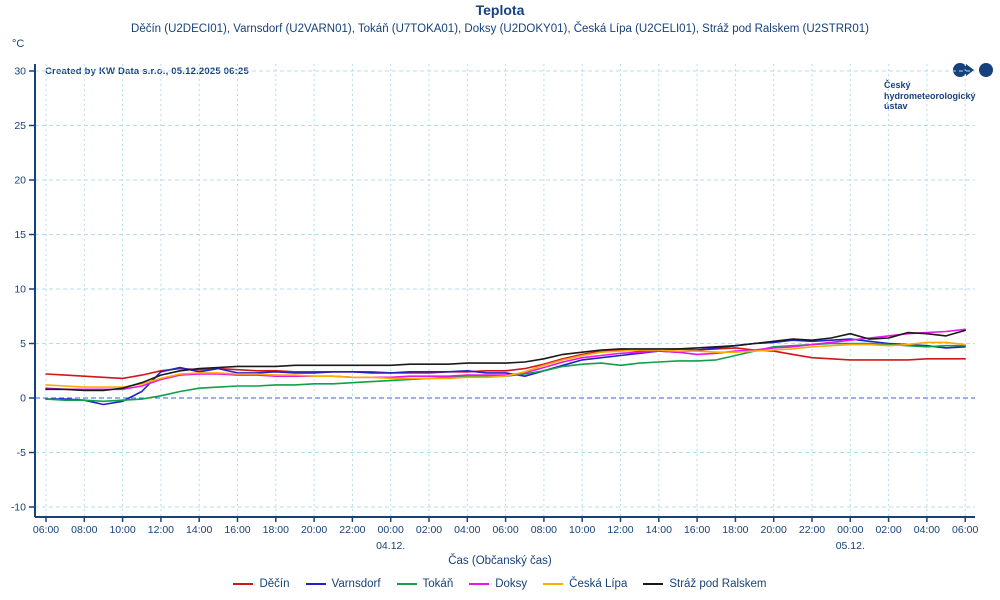 This screenshot has height=600, width=1000. I want to click on legend-label: Česká Lípa, so click(598, 584).